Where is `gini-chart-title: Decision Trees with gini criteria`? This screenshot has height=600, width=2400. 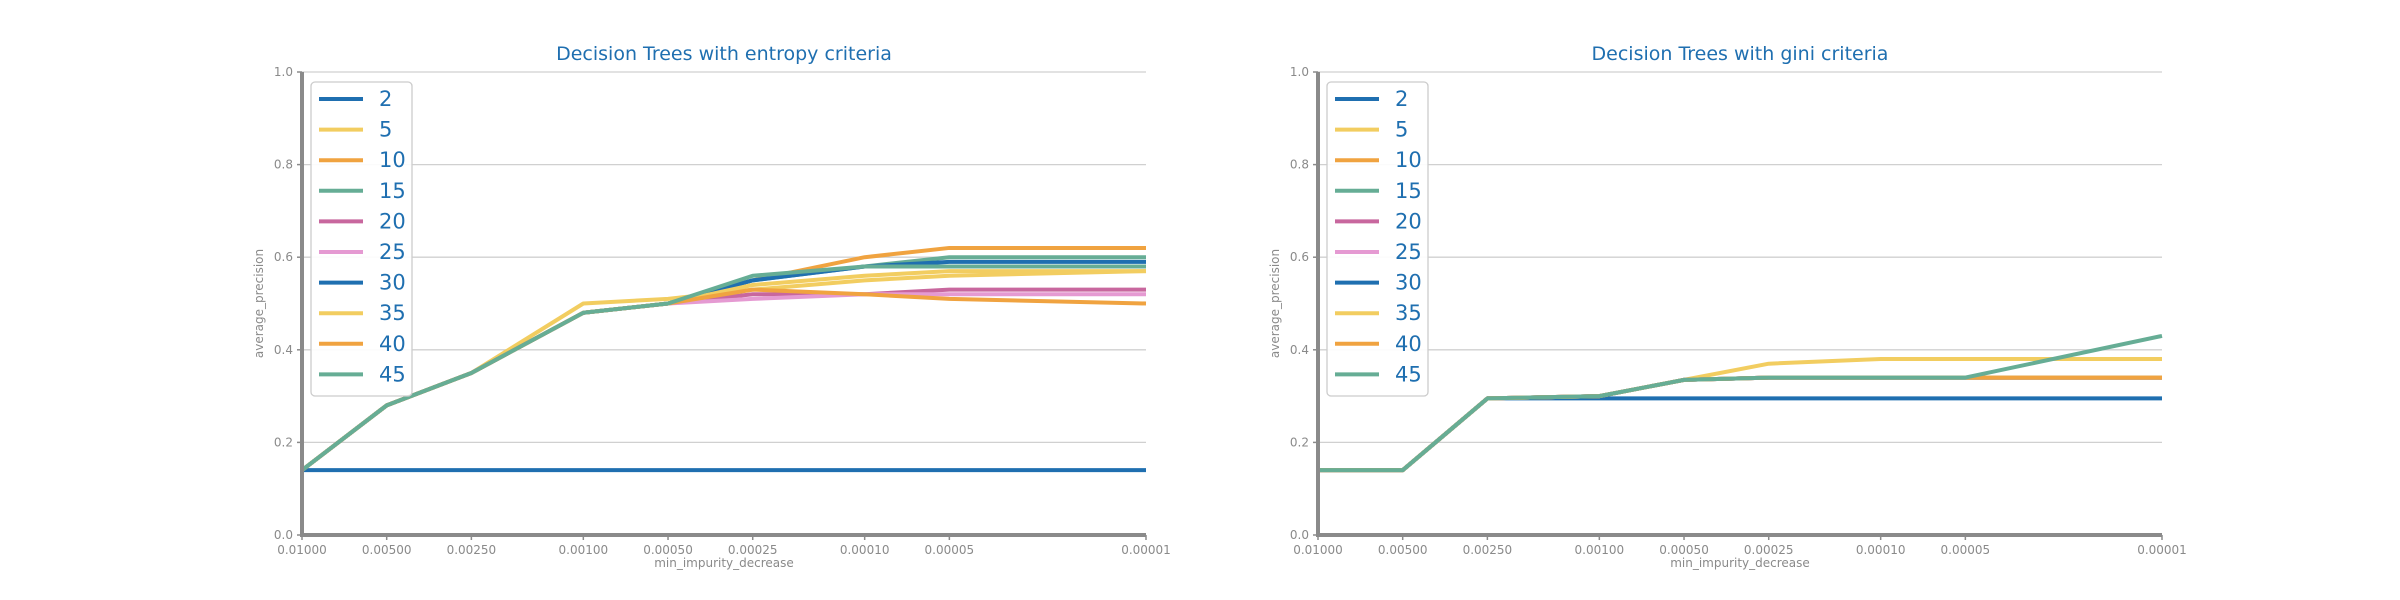
gini-chart-title: Decision Trees with gini criteria is located at coordinates (1740, 54).